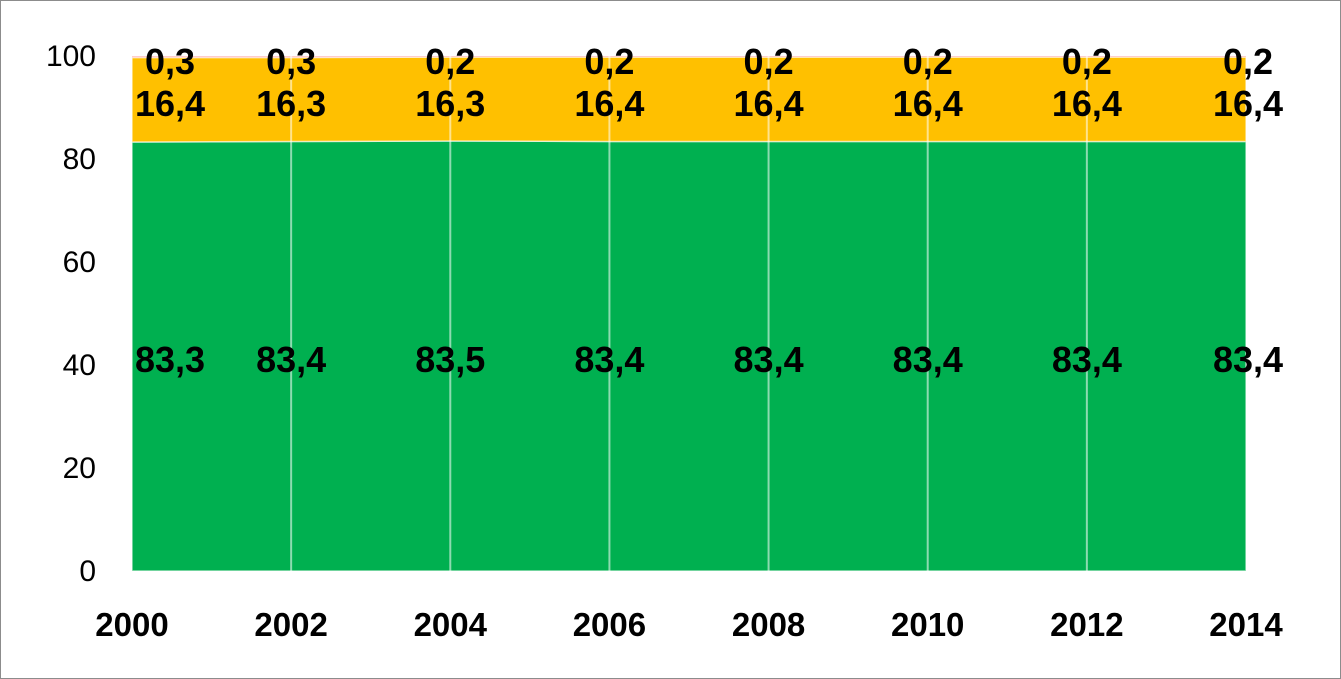 This screenshot has width=1341, height=679. What do you see at coordinates (87, 571) in the screenshot?
I see `y-tick-label: 0` at bounding box center [87, 571].